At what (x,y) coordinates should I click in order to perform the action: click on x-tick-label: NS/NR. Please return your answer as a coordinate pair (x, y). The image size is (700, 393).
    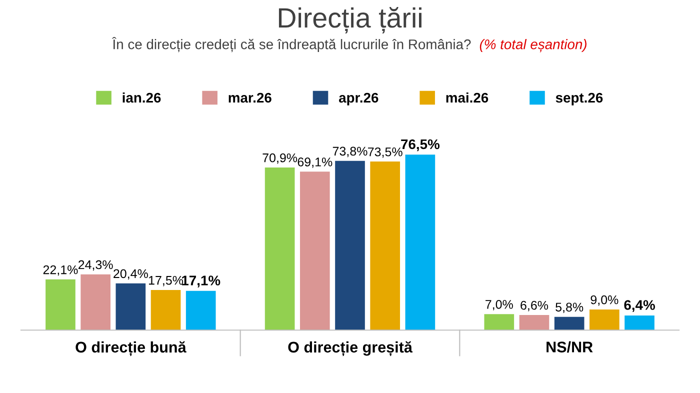
    Looking at the image, I should click on (569, 347).